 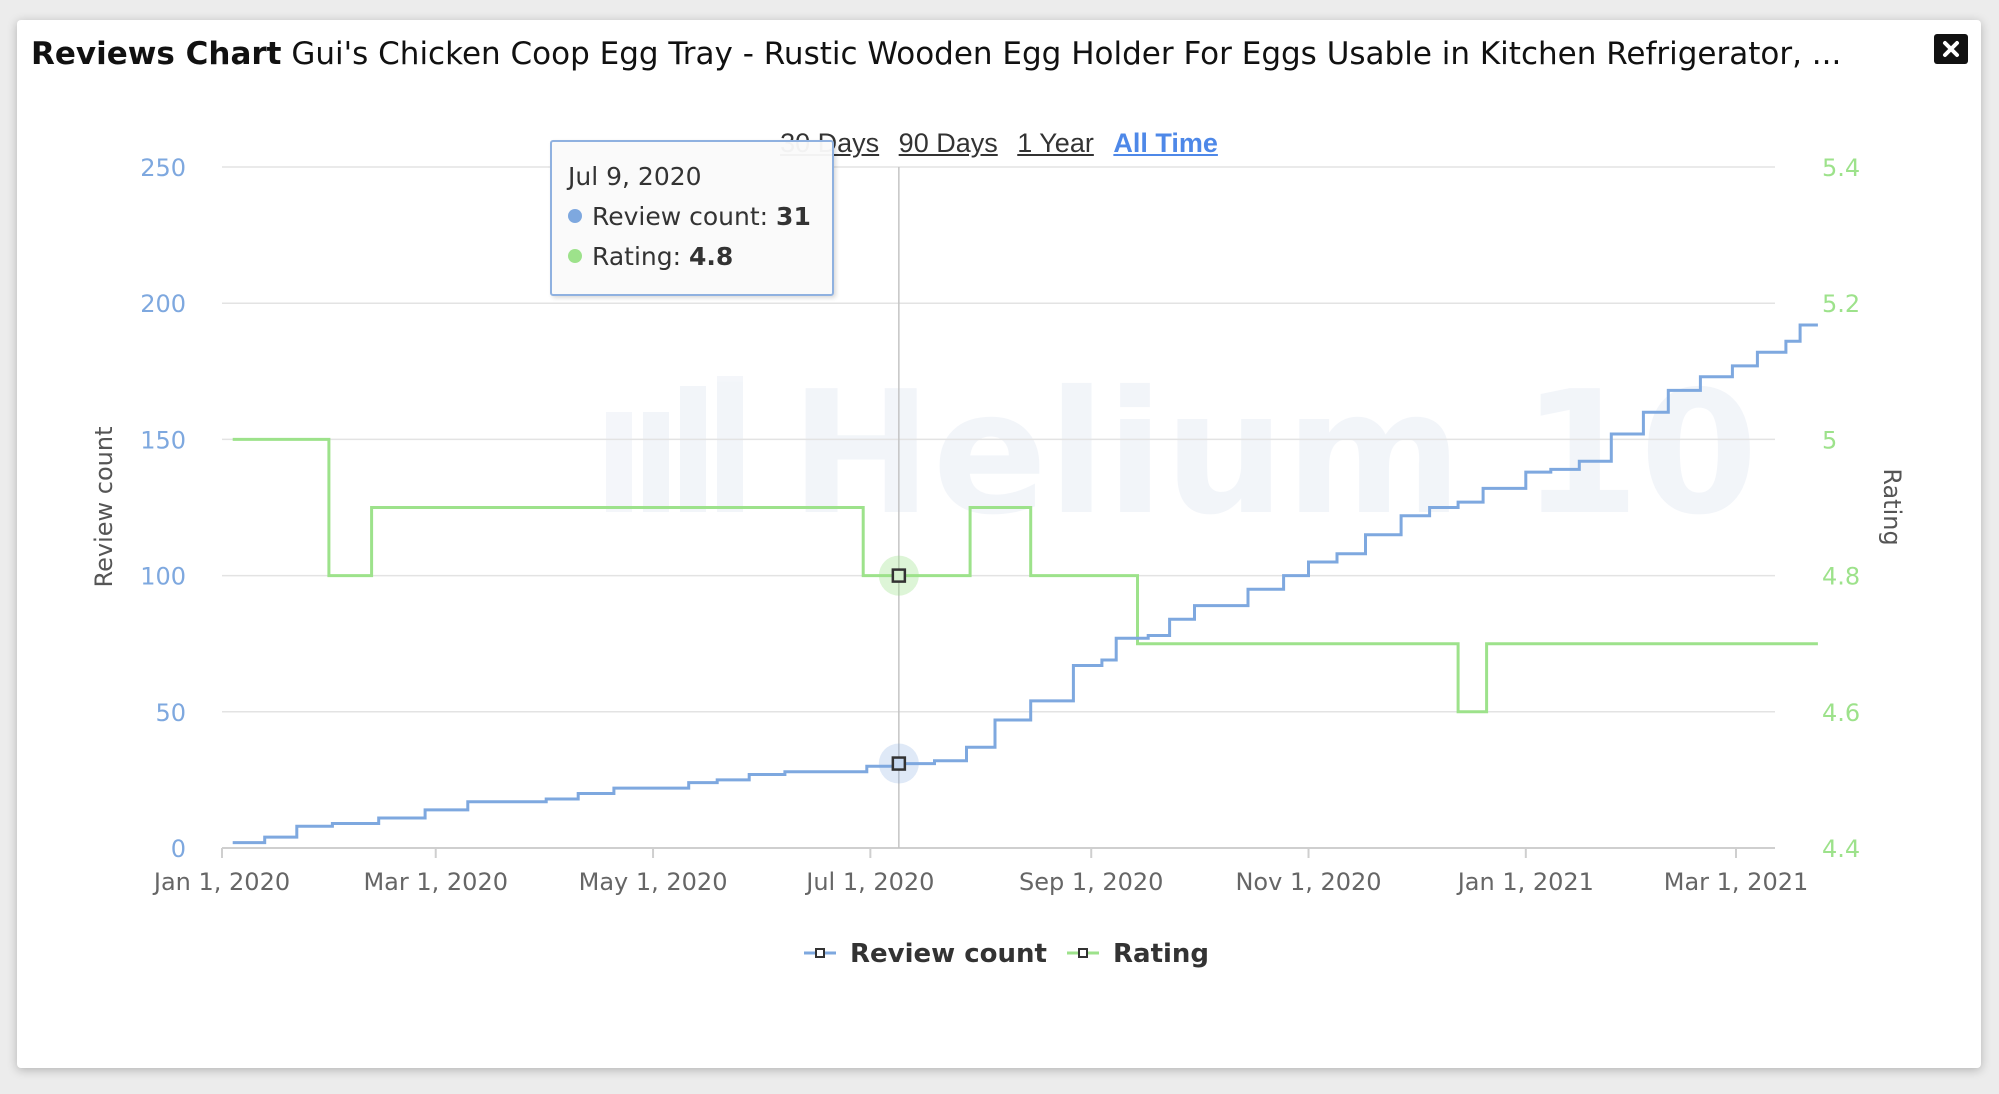 I want to click on y-right-tick-label: 4.4, so click(x=1841, y=849).